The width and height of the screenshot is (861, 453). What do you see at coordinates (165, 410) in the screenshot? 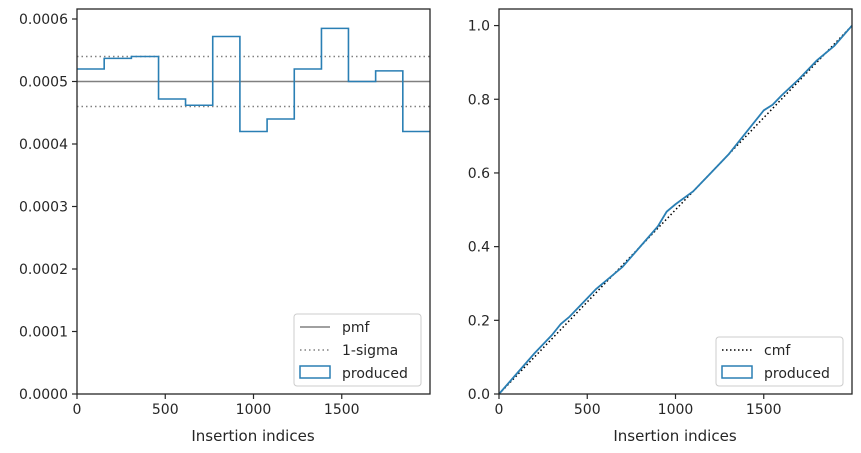
I see `histogram-x-tick-label: 500` at bounding box center [165, 410].